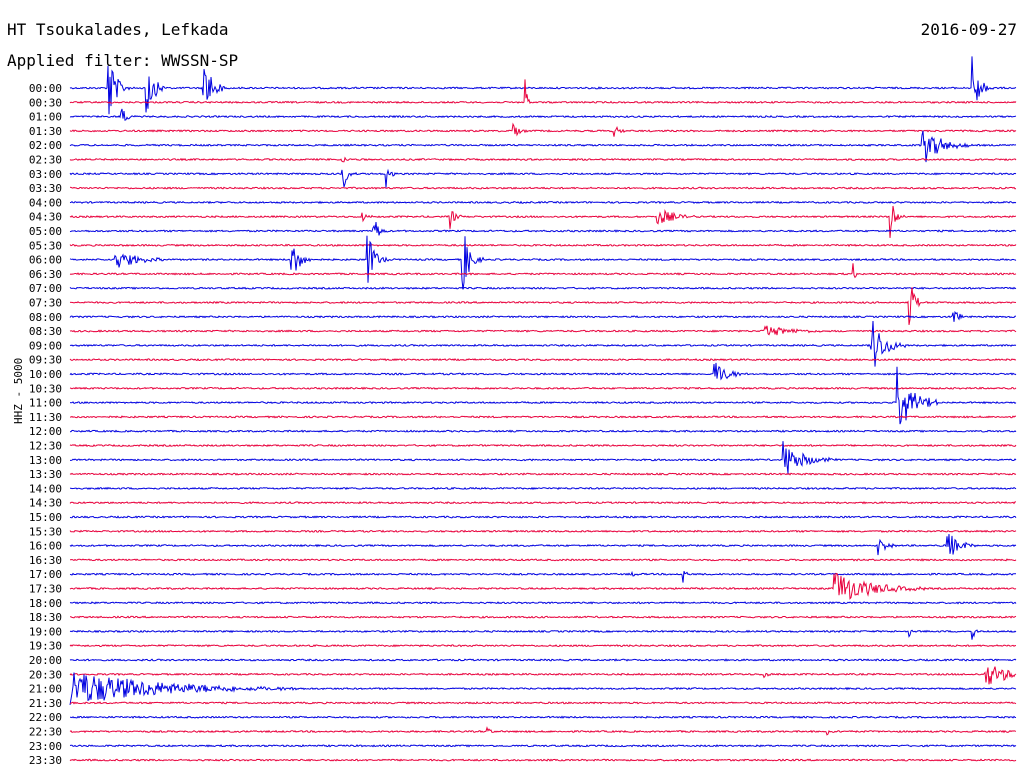 The image size is (1024, 780). What do you see at coordinates (45, 188) in the screenshot?
I see `row-time-label: 03:30` at bounding box center [45, 188].